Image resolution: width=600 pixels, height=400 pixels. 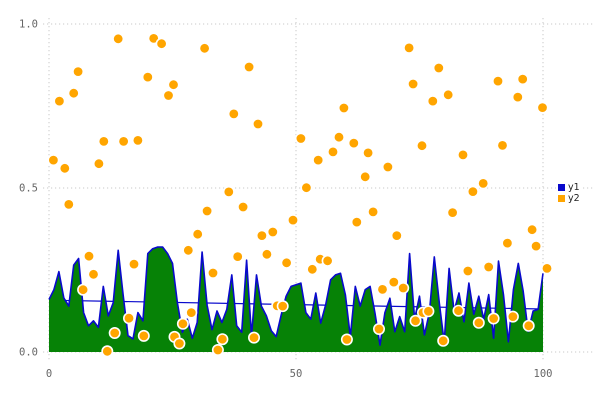 I want to click on legend-item-y1: y1, so click(x=569, y=187).